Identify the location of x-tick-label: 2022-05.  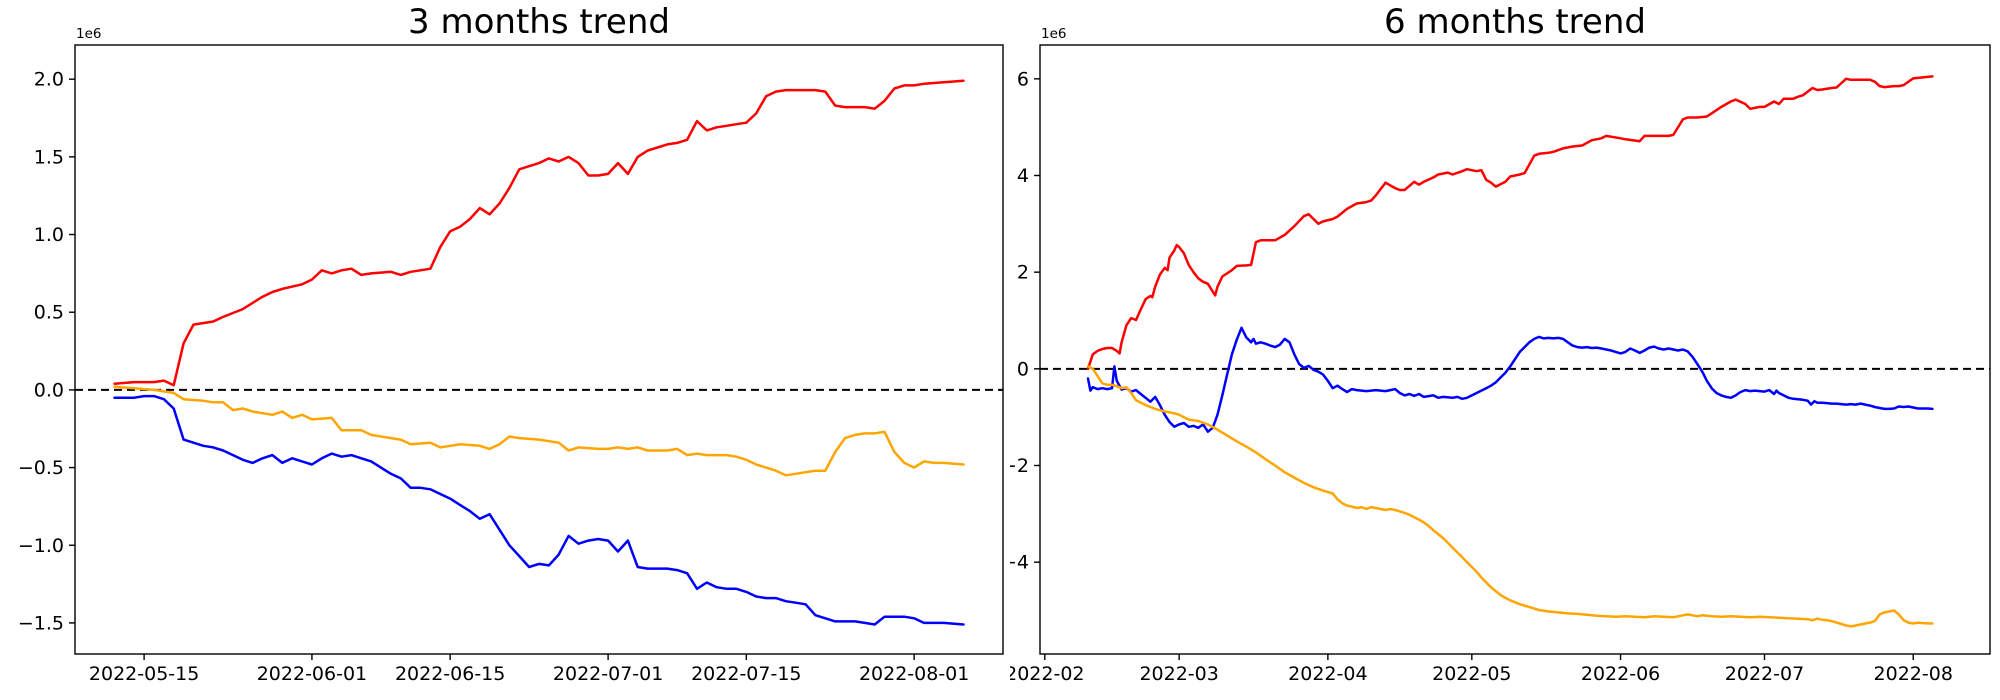
(1471, 674).